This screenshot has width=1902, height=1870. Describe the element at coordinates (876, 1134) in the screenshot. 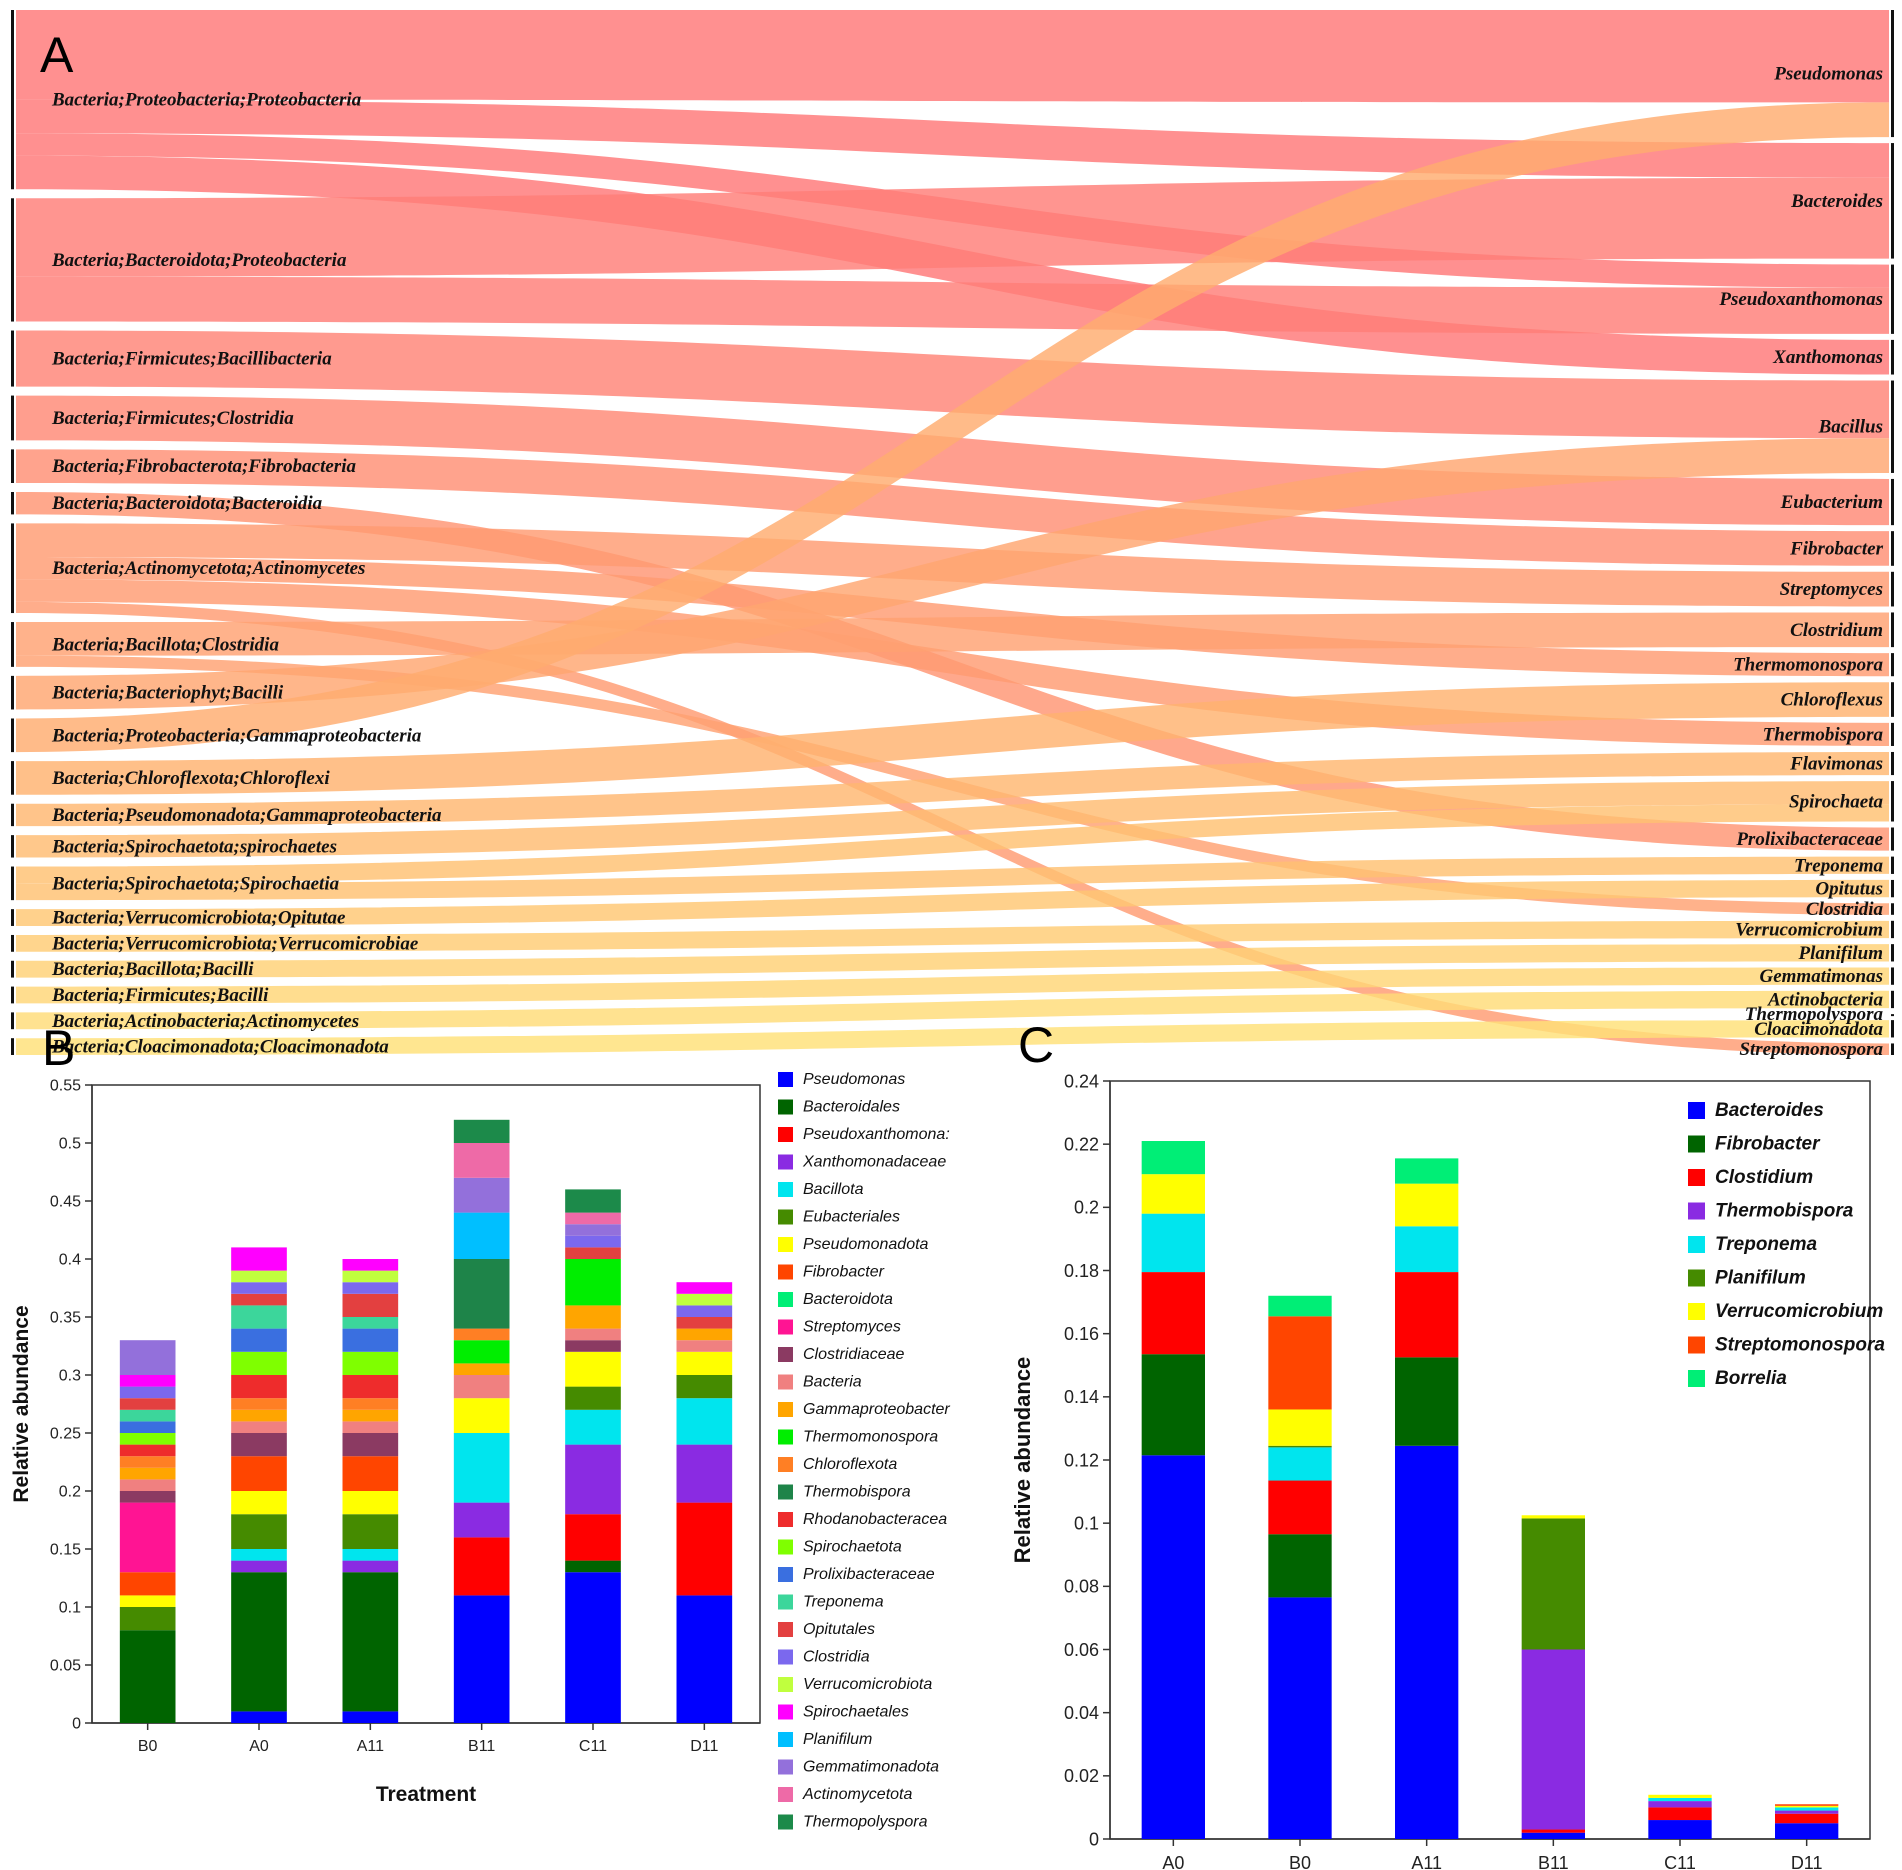

I see `legend-label: Pseudoxanthomona:` at that location.